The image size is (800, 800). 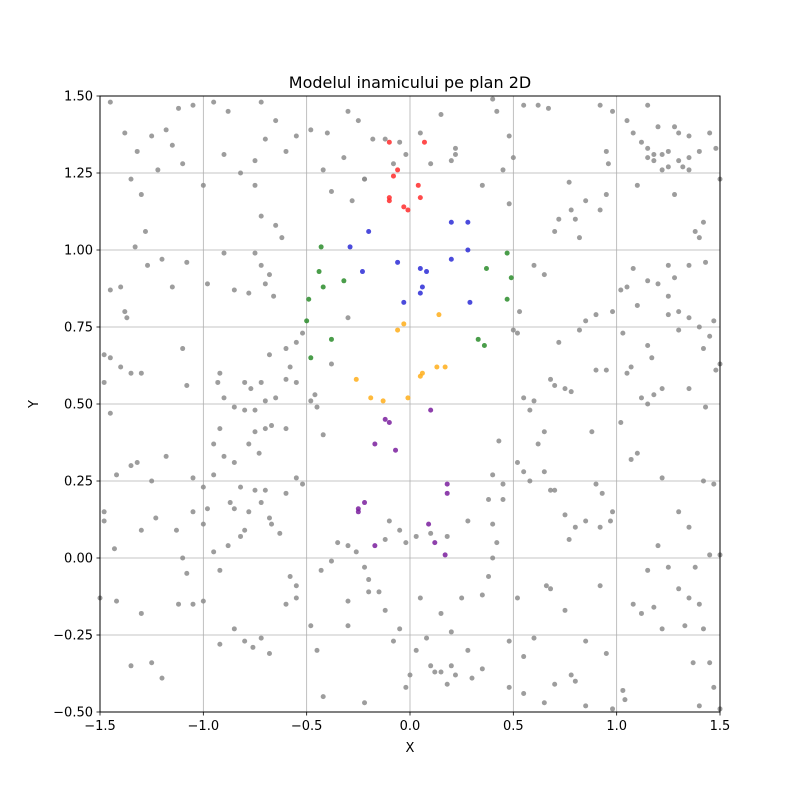 What do you see at coordinates (78, 482) in the screenshot?
I see `y-tick-label: 0.25` at bounding box center [78, 482].